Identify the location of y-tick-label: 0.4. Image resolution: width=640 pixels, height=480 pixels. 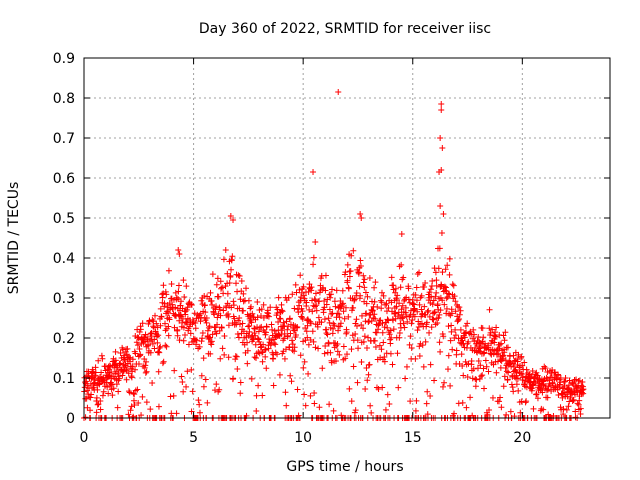
(64, 259).